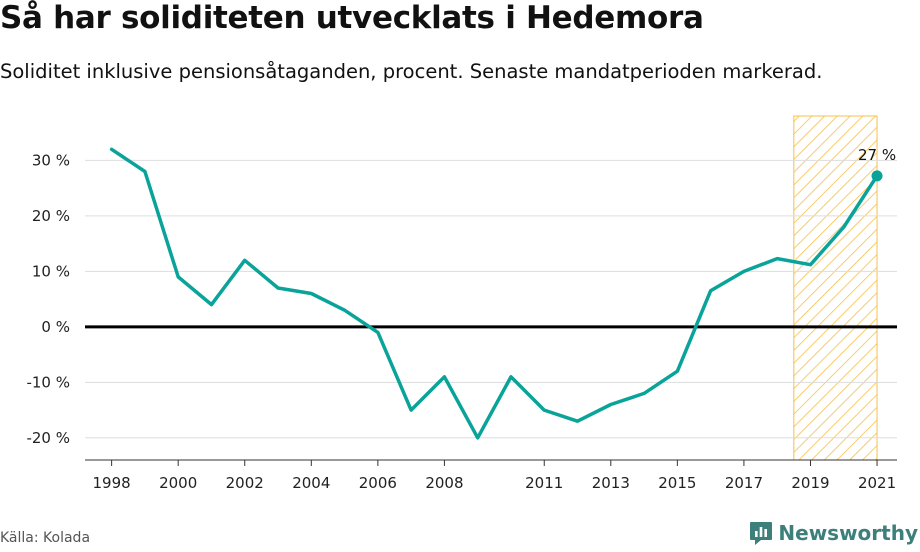  I want to click on x-tick-label: 2013, so click(611, 483).